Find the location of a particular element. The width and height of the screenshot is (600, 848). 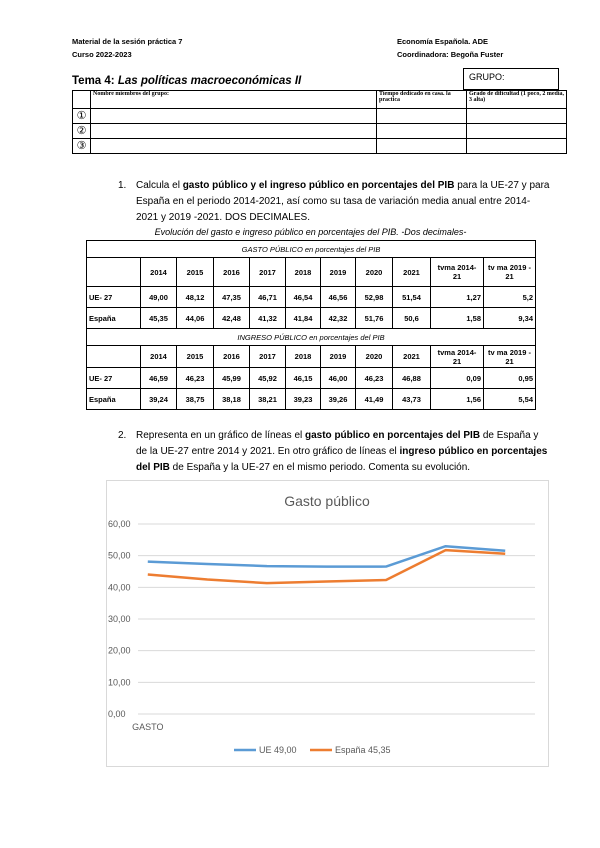

value-cell: 45,92 is located at coordinates (267, 378).